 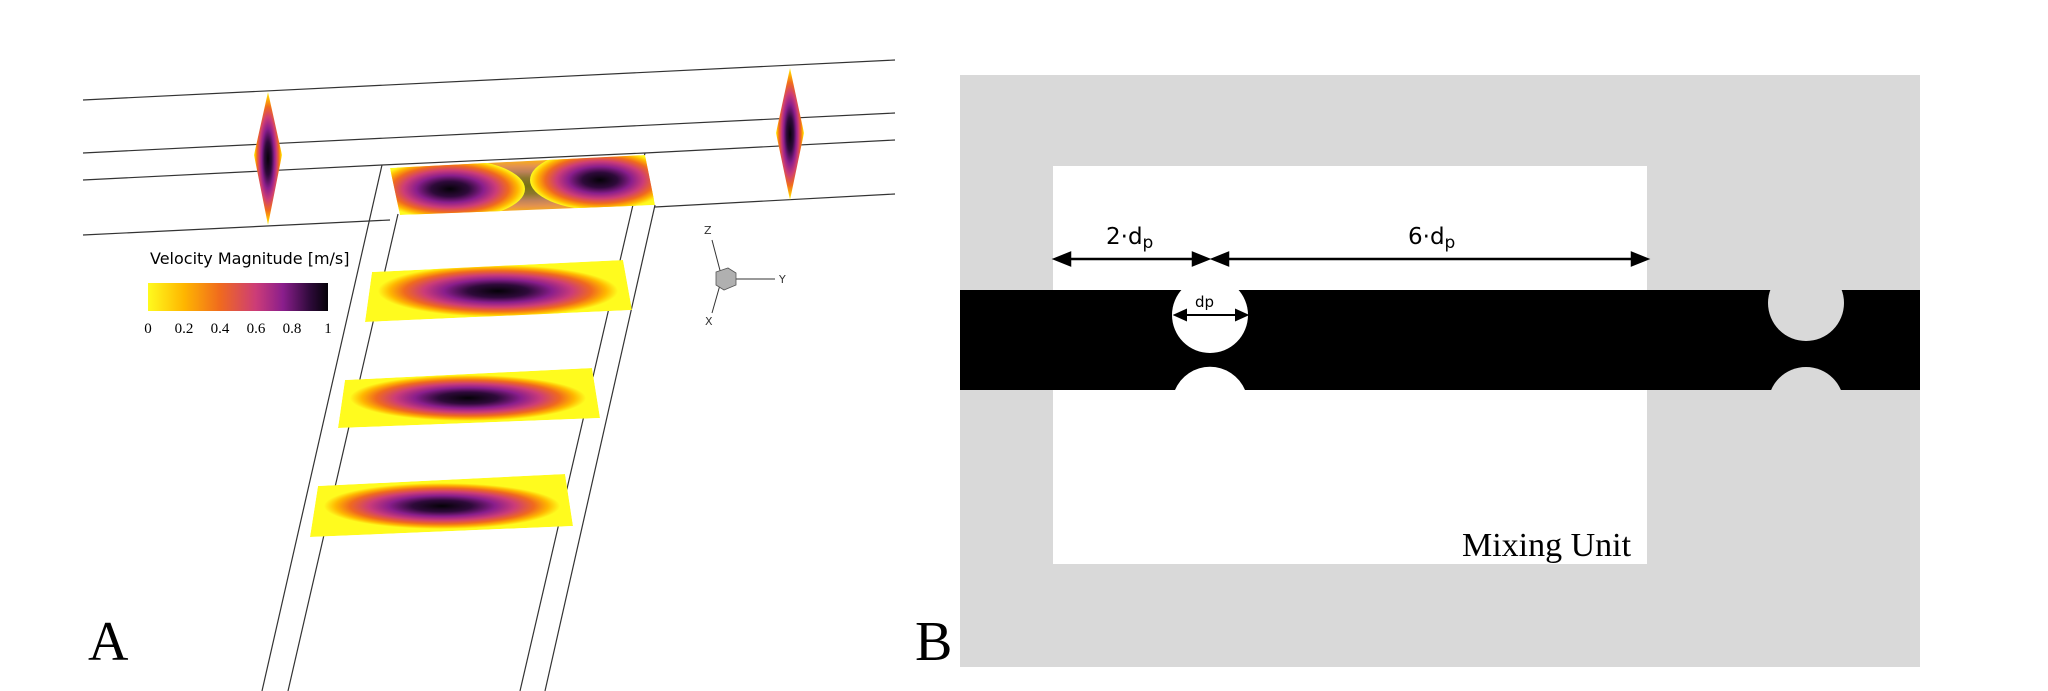 I want to click on dim-left-label: 2·dp, so click(x=1129, y=238).